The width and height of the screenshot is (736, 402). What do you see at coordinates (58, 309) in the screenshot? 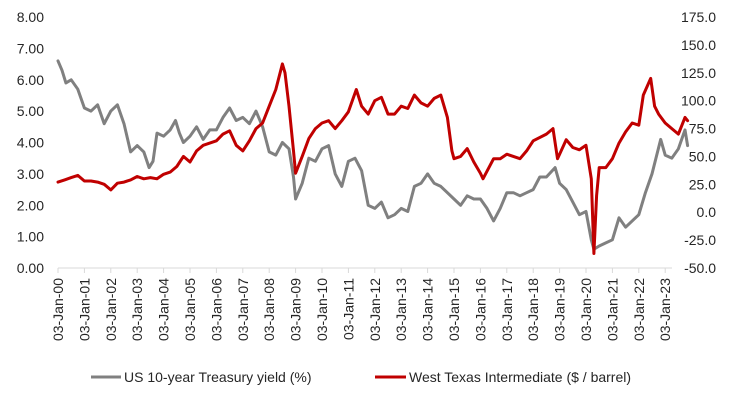
I see `x-tick-label: 03-Jan-00` at bounding box center [58, 309].